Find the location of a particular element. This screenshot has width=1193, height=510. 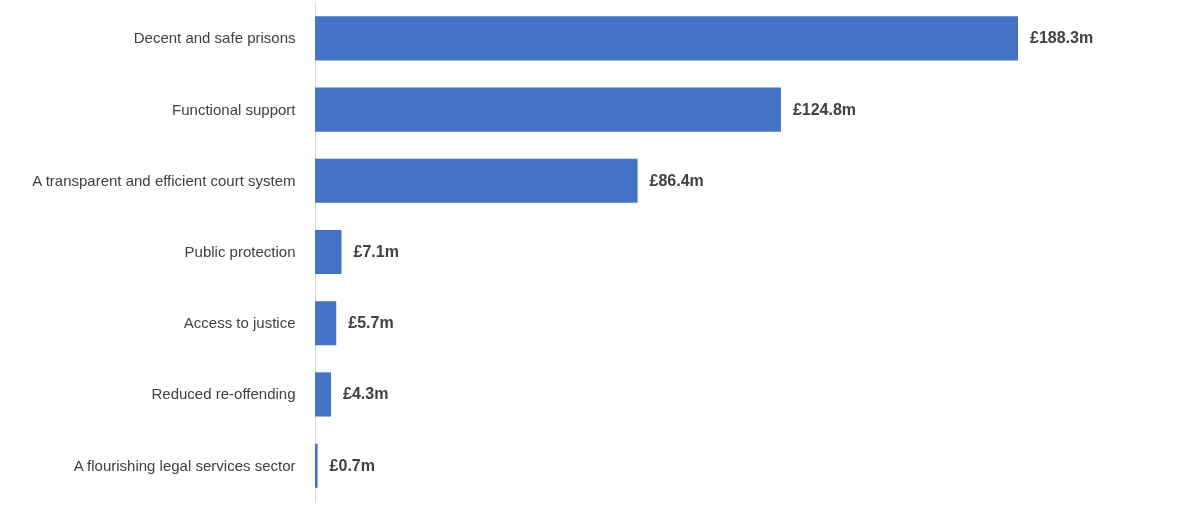

y-tick-label: Access to justice is located at coordinates (239, 323).